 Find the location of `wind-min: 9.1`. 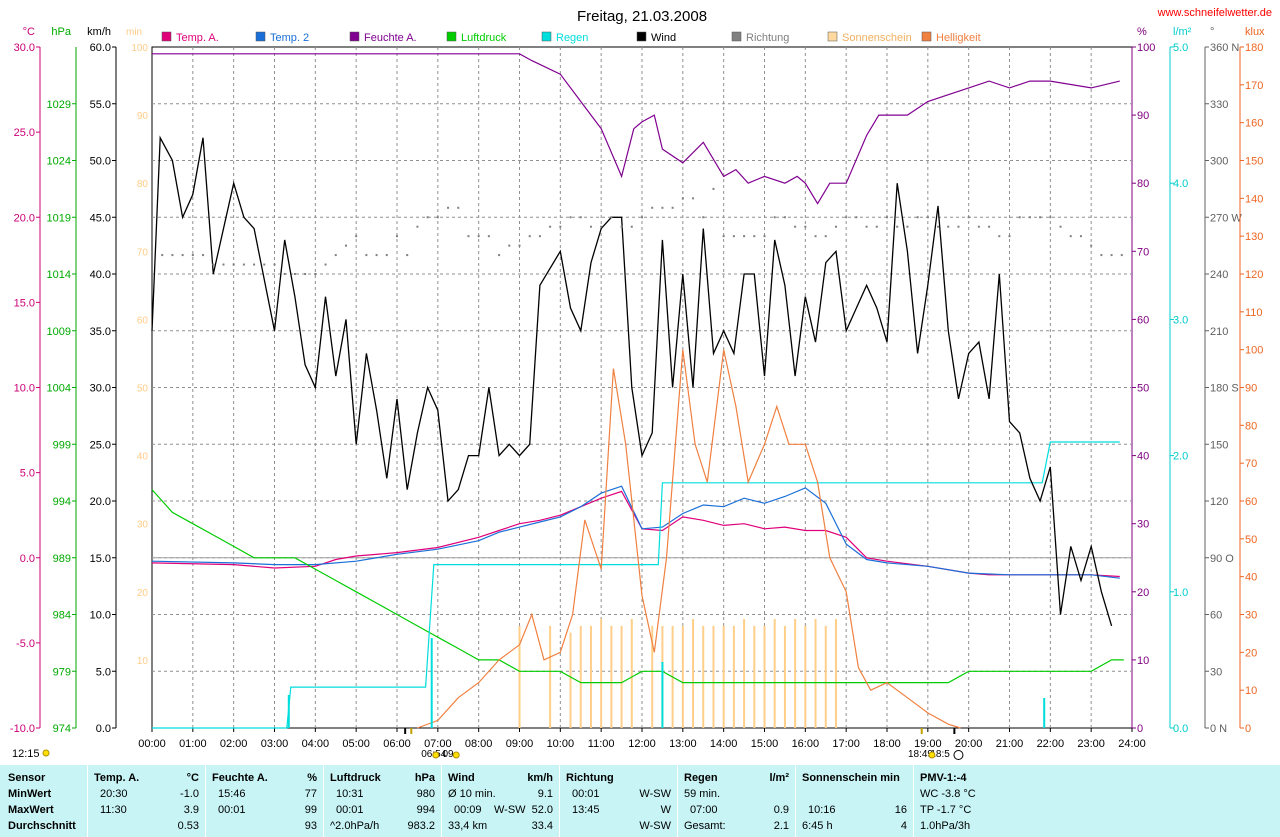

wind-min: 9.1 is located at coordinates (545, 794).